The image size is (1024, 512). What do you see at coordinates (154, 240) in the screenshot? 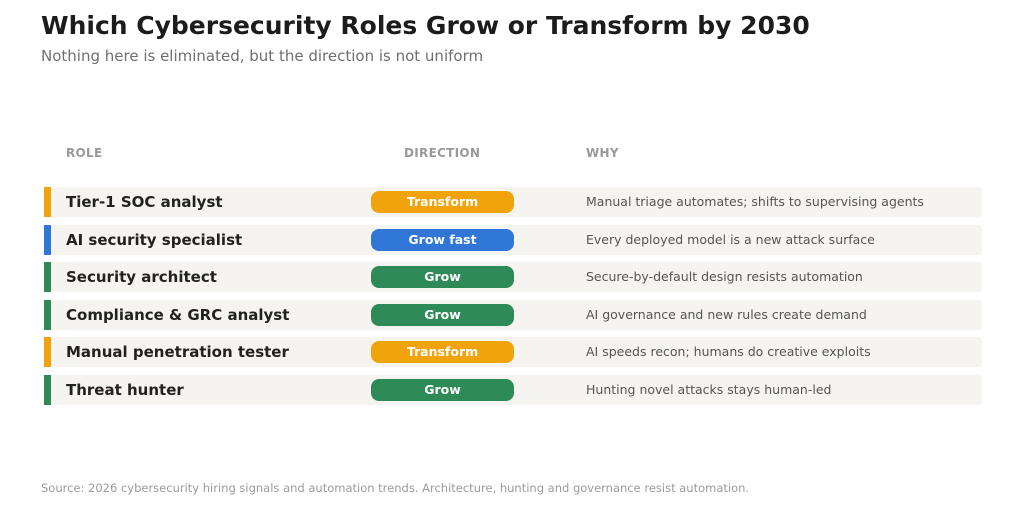
I see `role-name: AI security specialist` at bounding box center [154, 240].